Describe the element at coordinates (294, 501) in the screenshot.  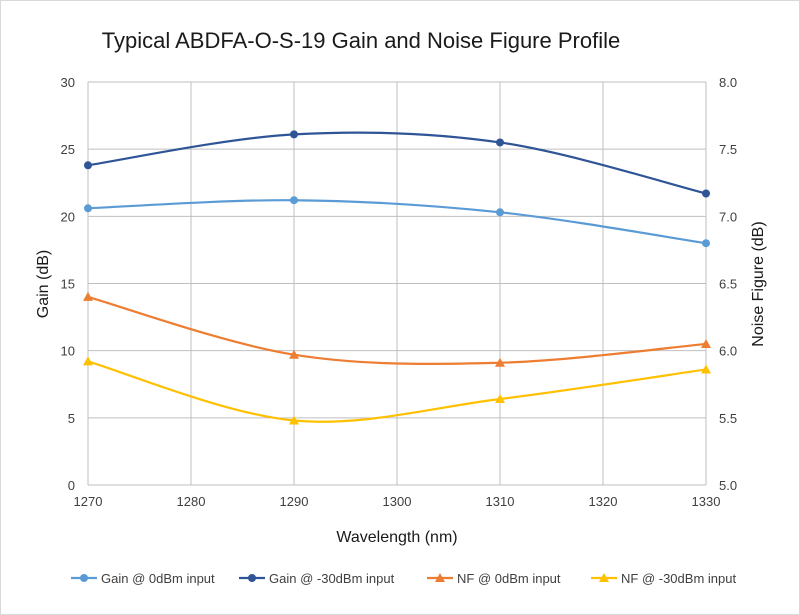
I see `x-tick-label: 1290` at that location.